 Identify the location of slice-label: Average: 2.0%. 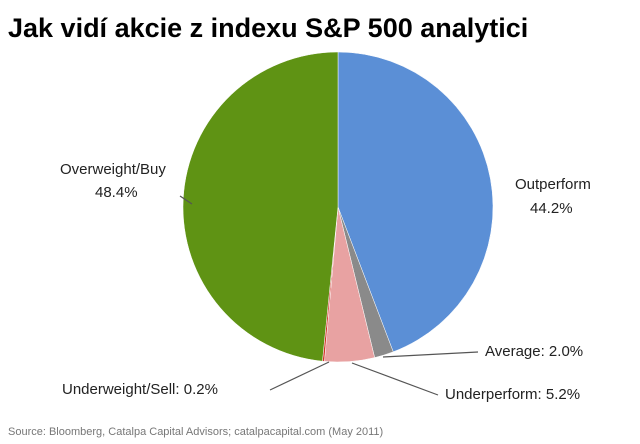
(534, 351).